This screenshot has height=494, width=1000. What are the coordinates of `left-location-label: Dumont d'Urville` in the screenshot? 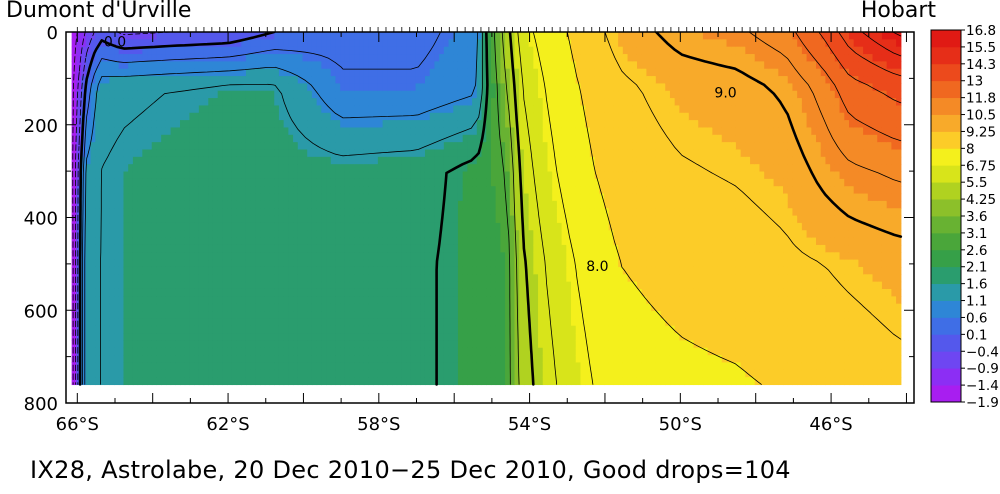 It's located at (99, 11).